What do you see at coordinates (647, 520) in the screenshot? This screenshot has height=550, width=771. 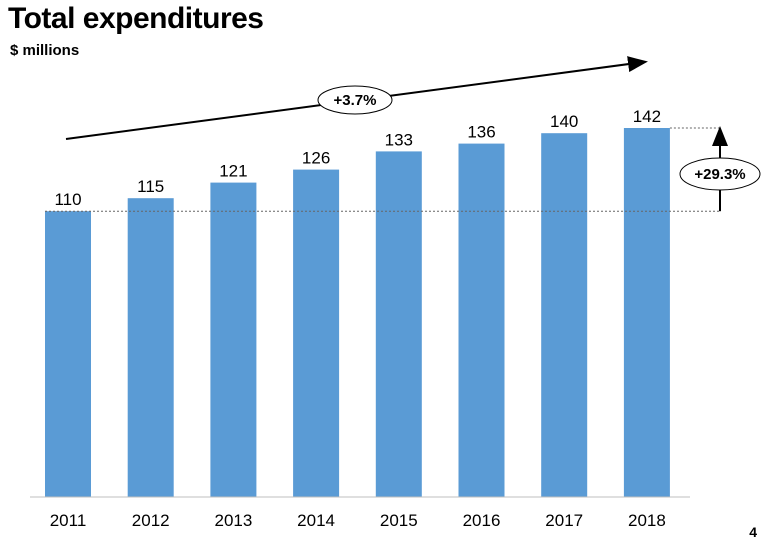 I see `x-tick-label: 2018` at bounding box center [647, 520].